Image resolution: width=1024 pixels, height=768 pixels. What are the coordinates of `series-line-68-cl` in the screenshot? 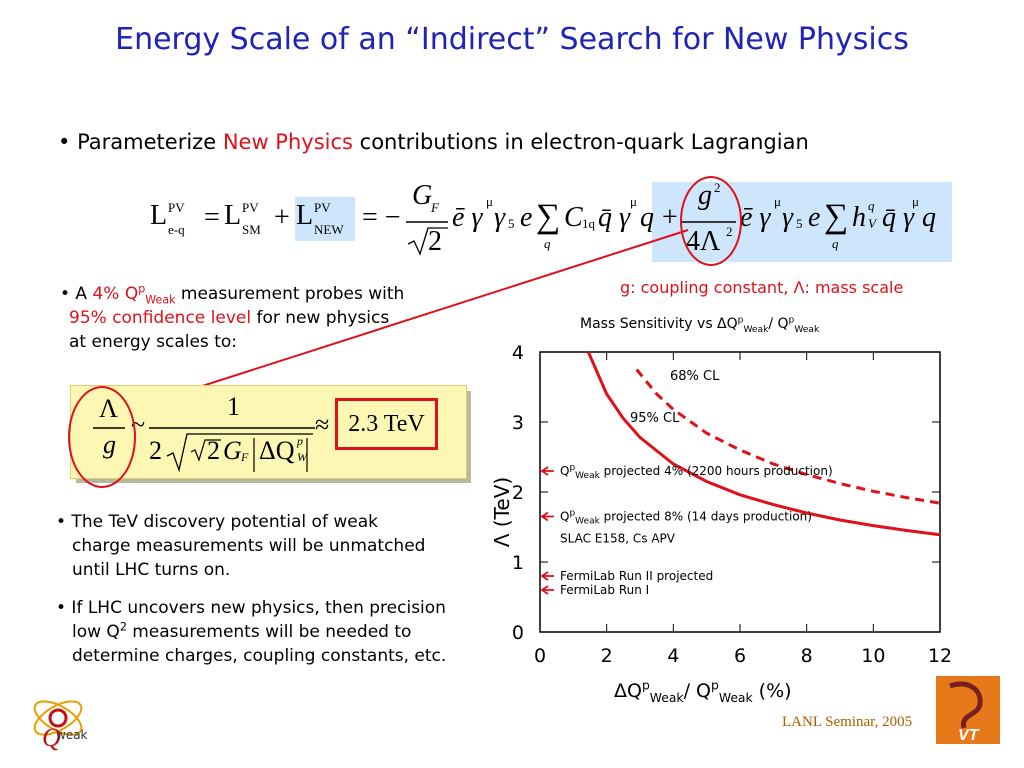 It's located at (788, 436).